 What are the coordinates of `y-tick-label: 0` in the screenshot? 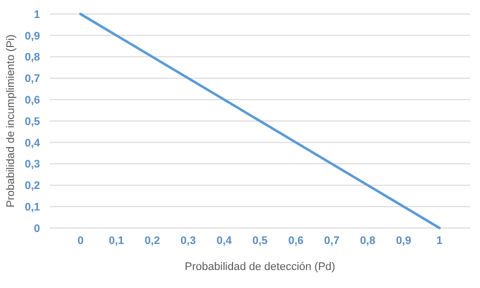 It's located at (37, 228).